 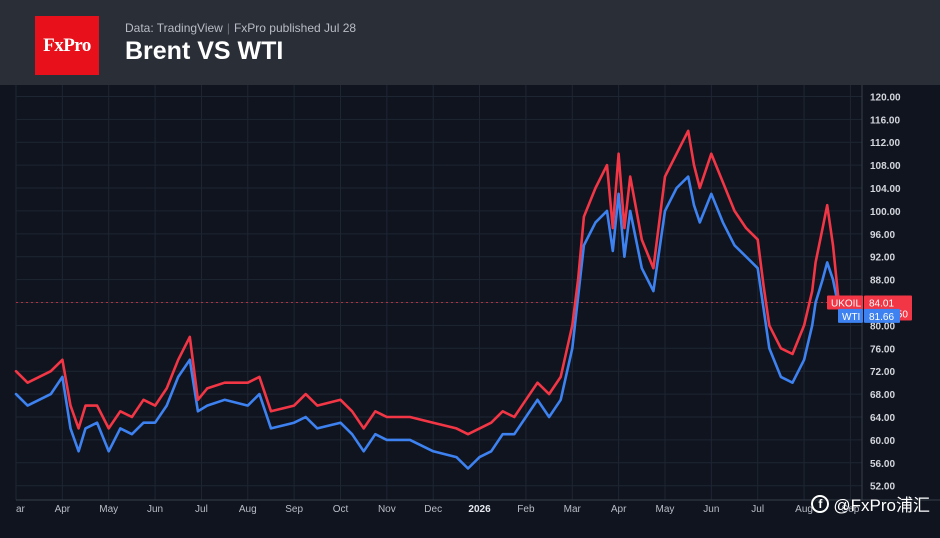 What do you see at coordinates (882, 326) in the screenshot?
I see `y-tick-label: 80.00` at bounding box center [882, 326].